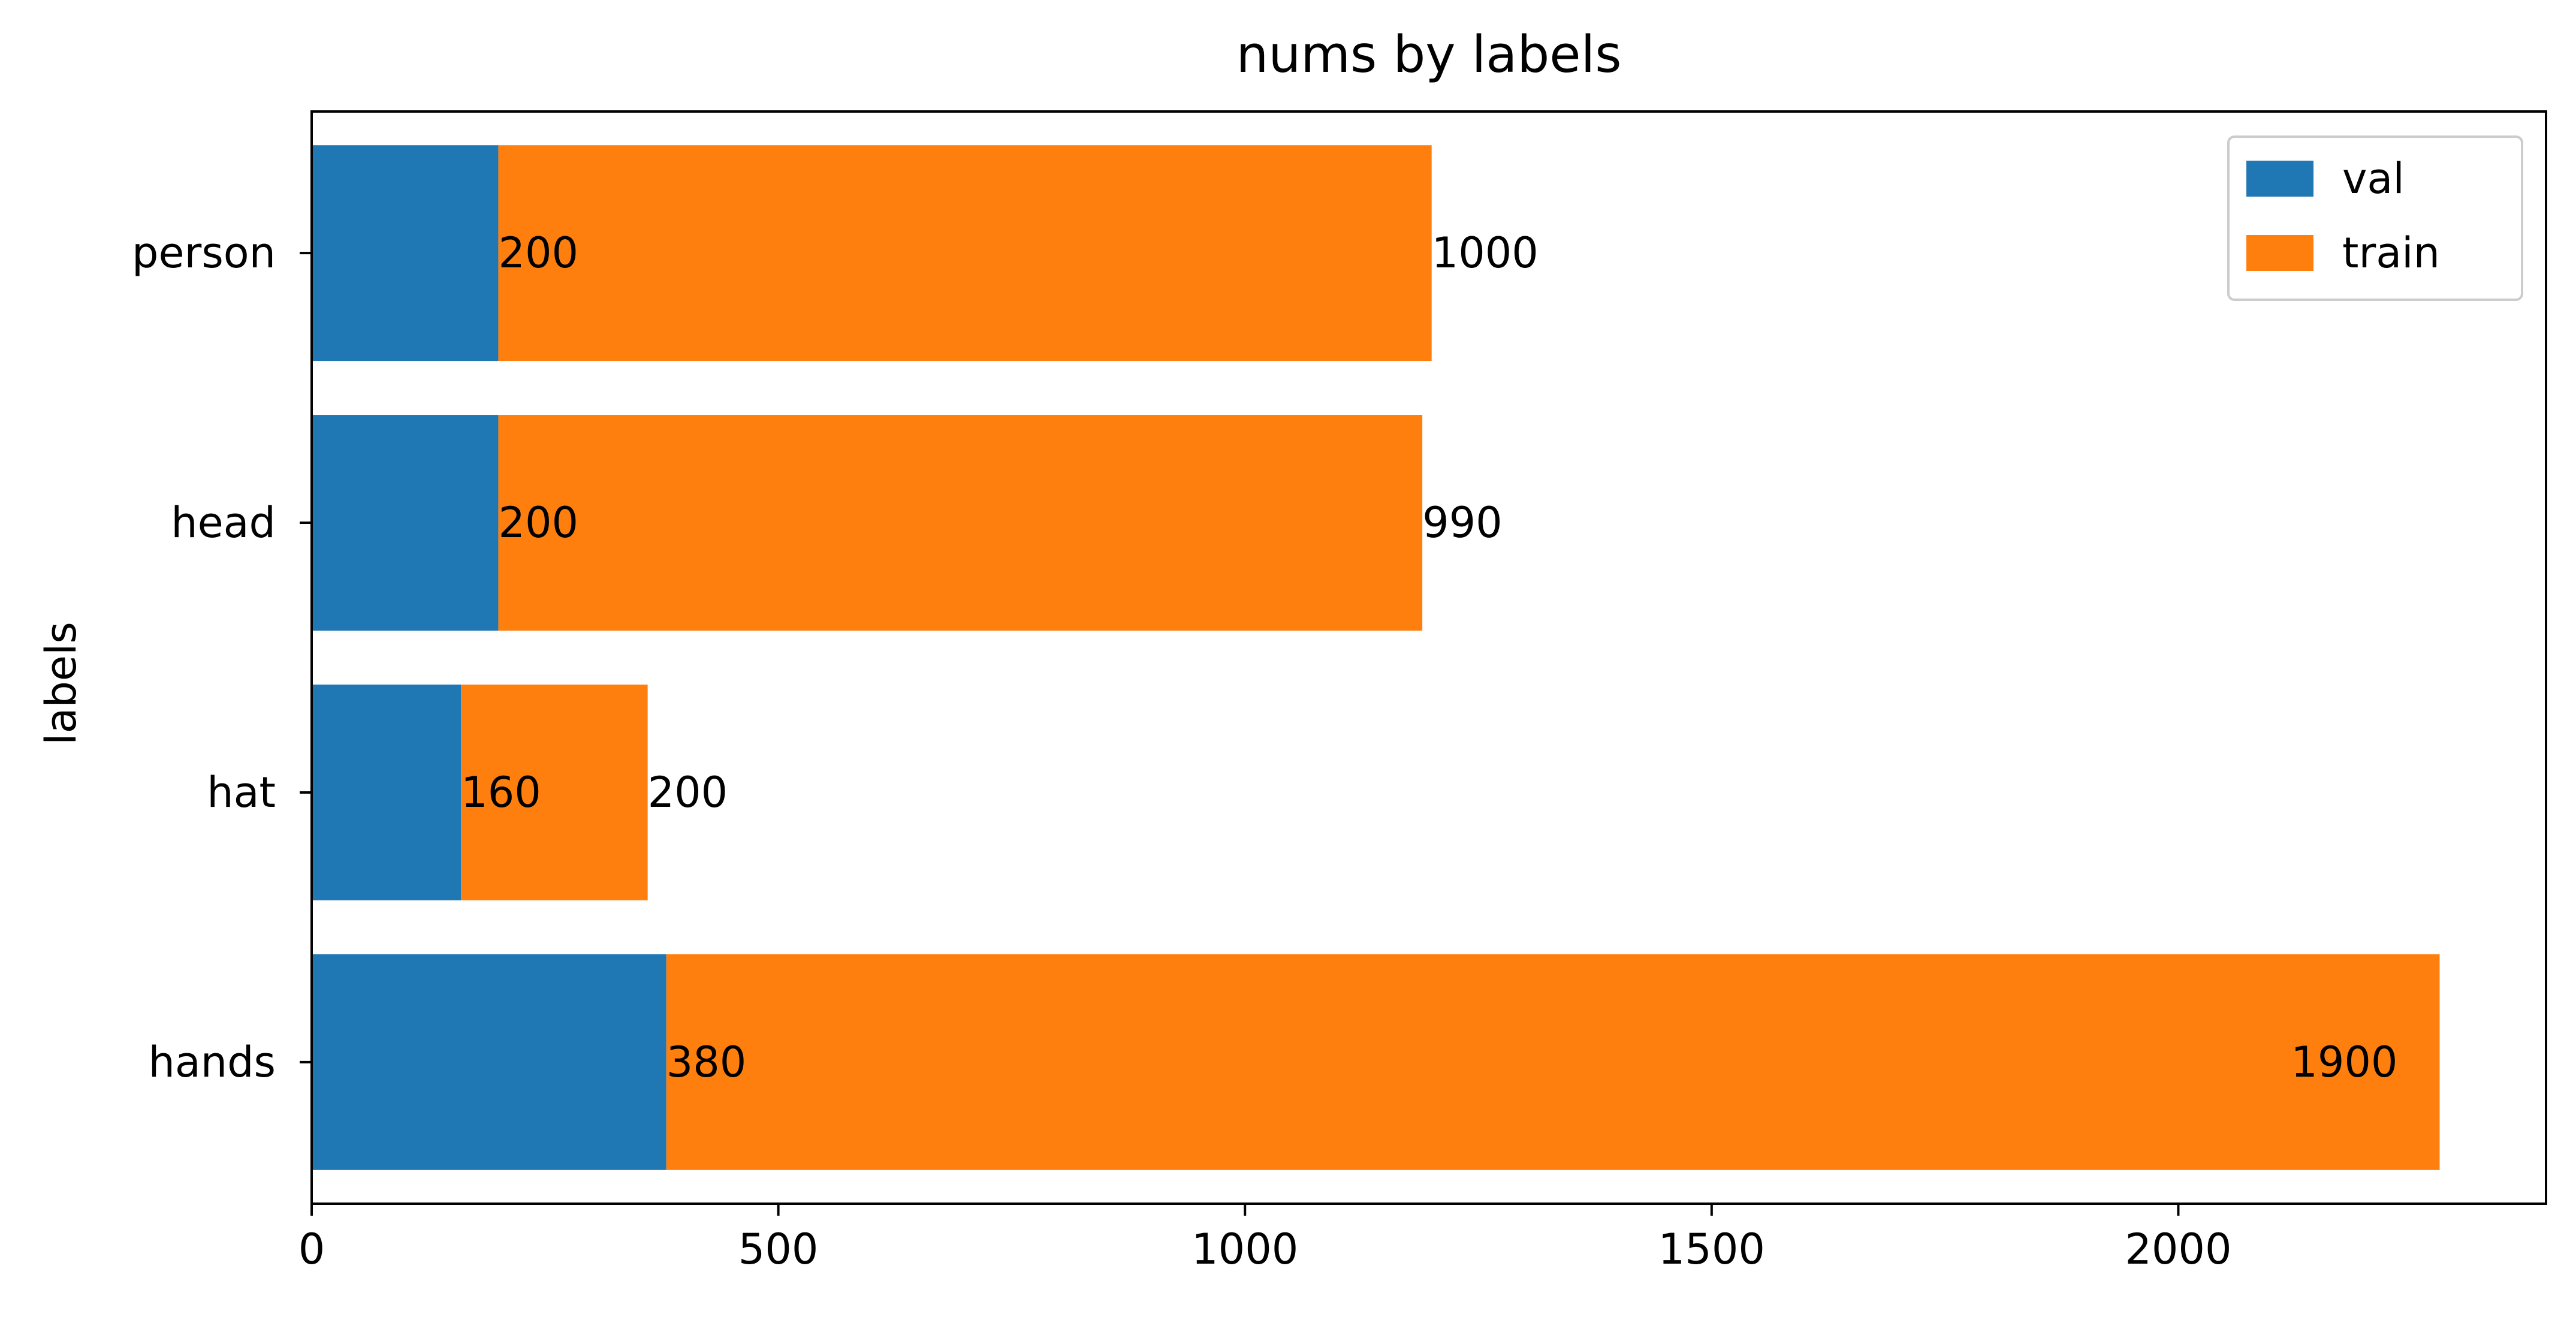  I want to click on legend-swatch-val, so click(2279, 179).